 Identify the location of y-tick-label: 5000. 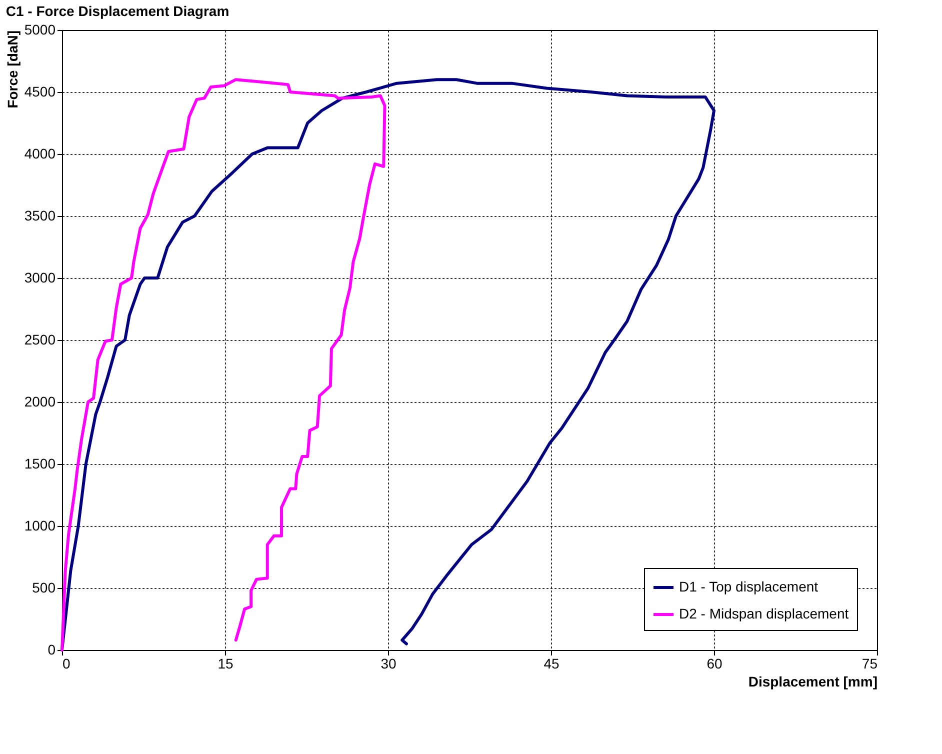
(40, 30).